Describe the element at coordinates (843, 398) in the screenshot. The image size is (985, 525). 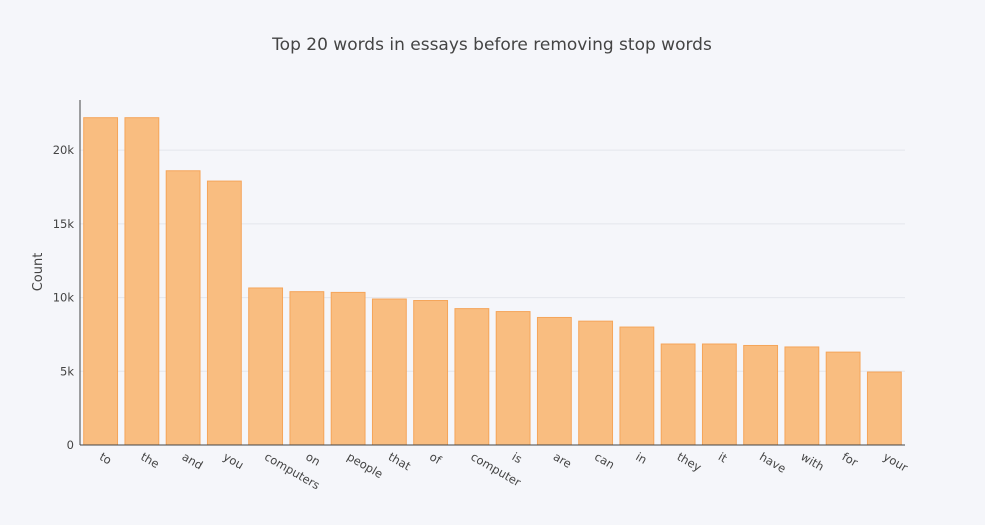
I see `bar-for` at that location.